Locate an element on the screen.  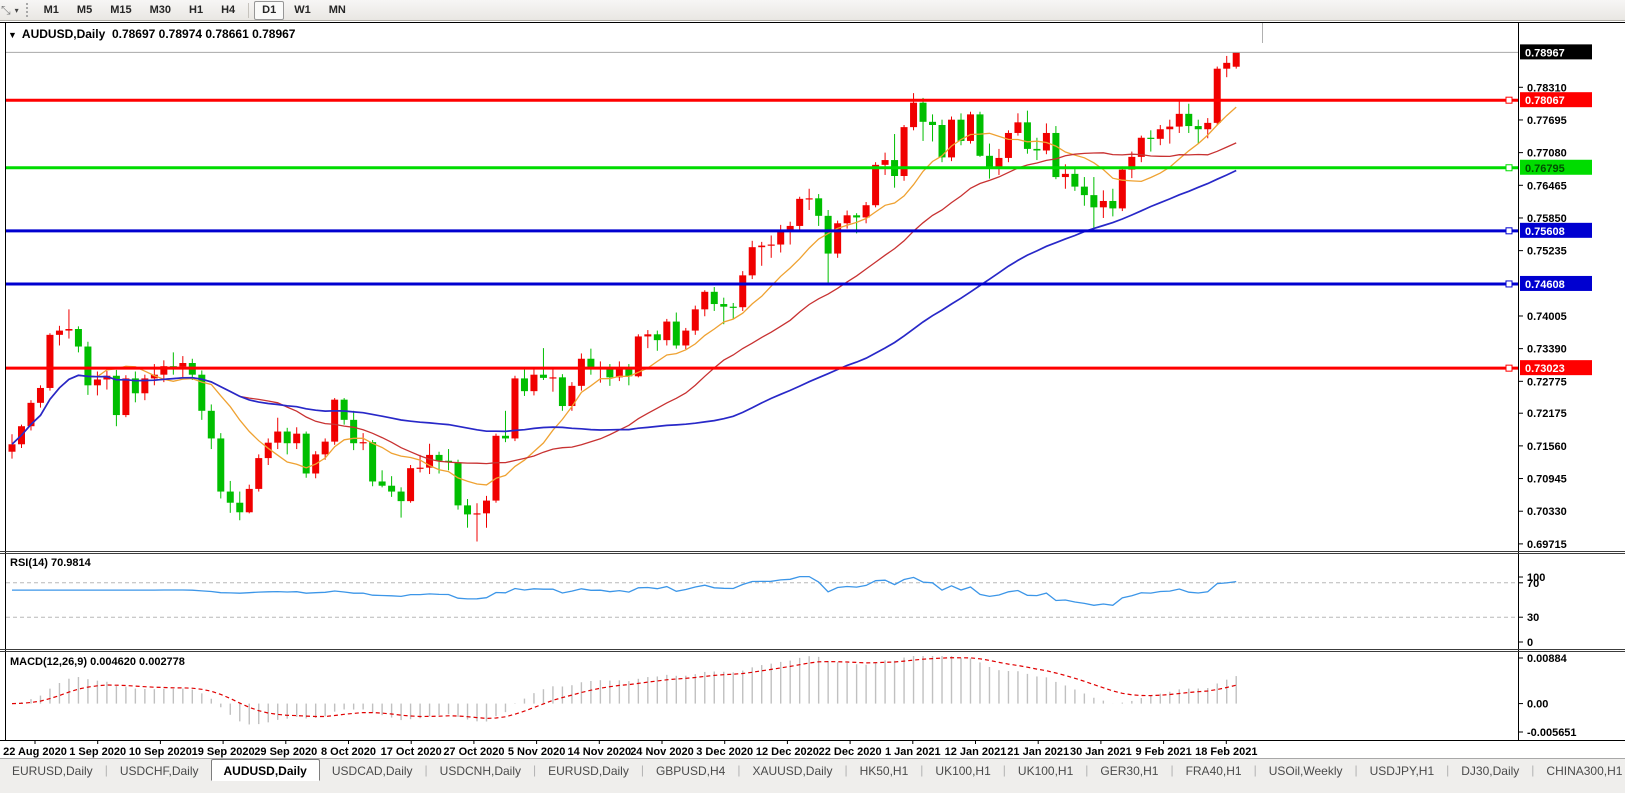
macd-name: MACD(12,26,9) is located at coordinates (49, 662).